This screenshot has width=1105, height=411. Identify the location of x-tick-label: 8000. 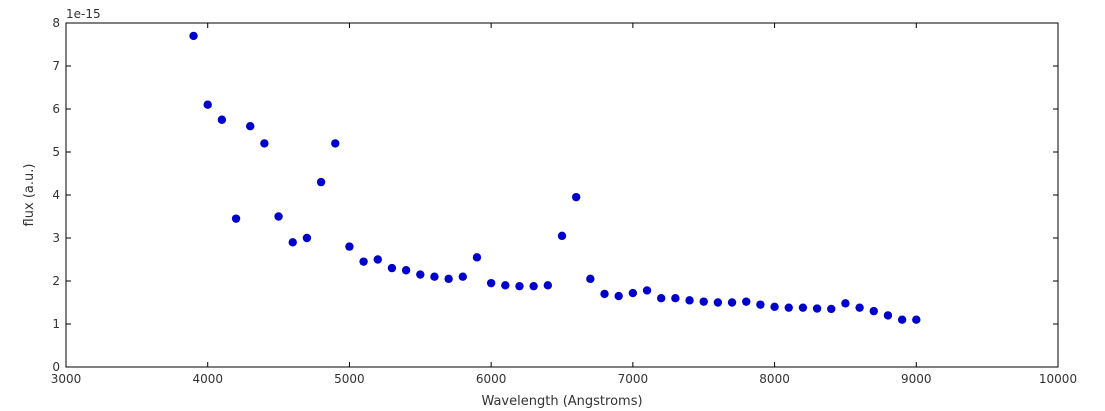
(774, 379).